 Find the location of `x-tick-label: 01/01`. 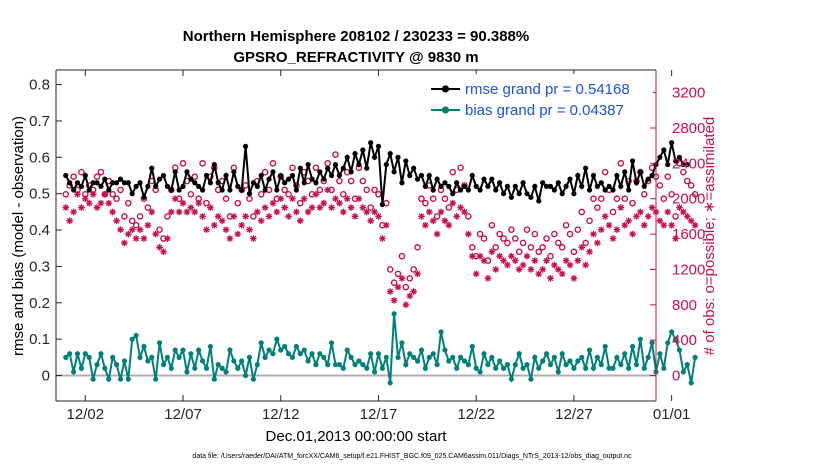

x-tick-label: 01/01 is located at coordinates (672, 414).